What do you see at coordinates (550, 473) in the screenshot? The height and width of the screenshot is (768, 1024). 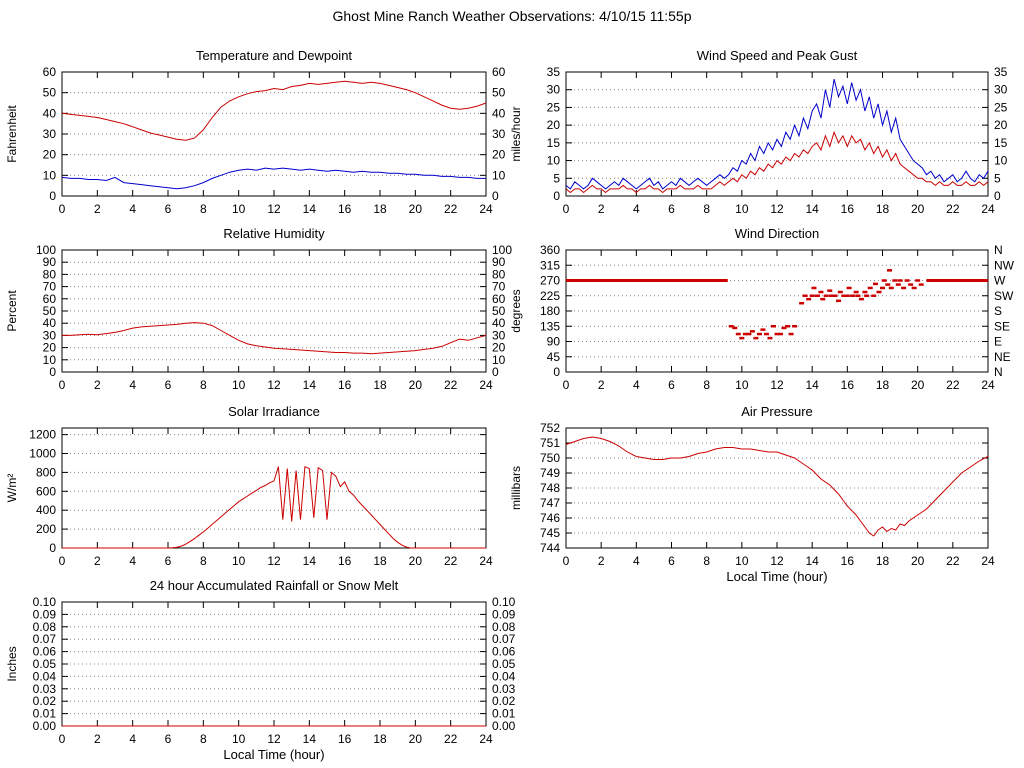 I see `y-tick-label: 749` at bounding box center [550, 473].